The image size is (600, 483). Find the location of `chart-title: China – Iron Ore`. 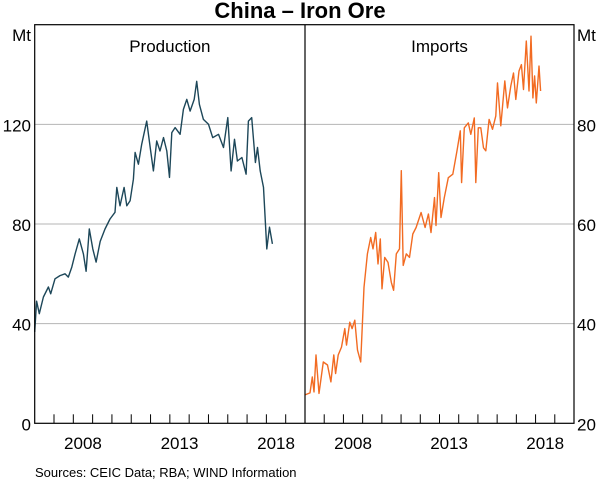

chart-title: China – Iron Ore is located at coordinates (299, 11).